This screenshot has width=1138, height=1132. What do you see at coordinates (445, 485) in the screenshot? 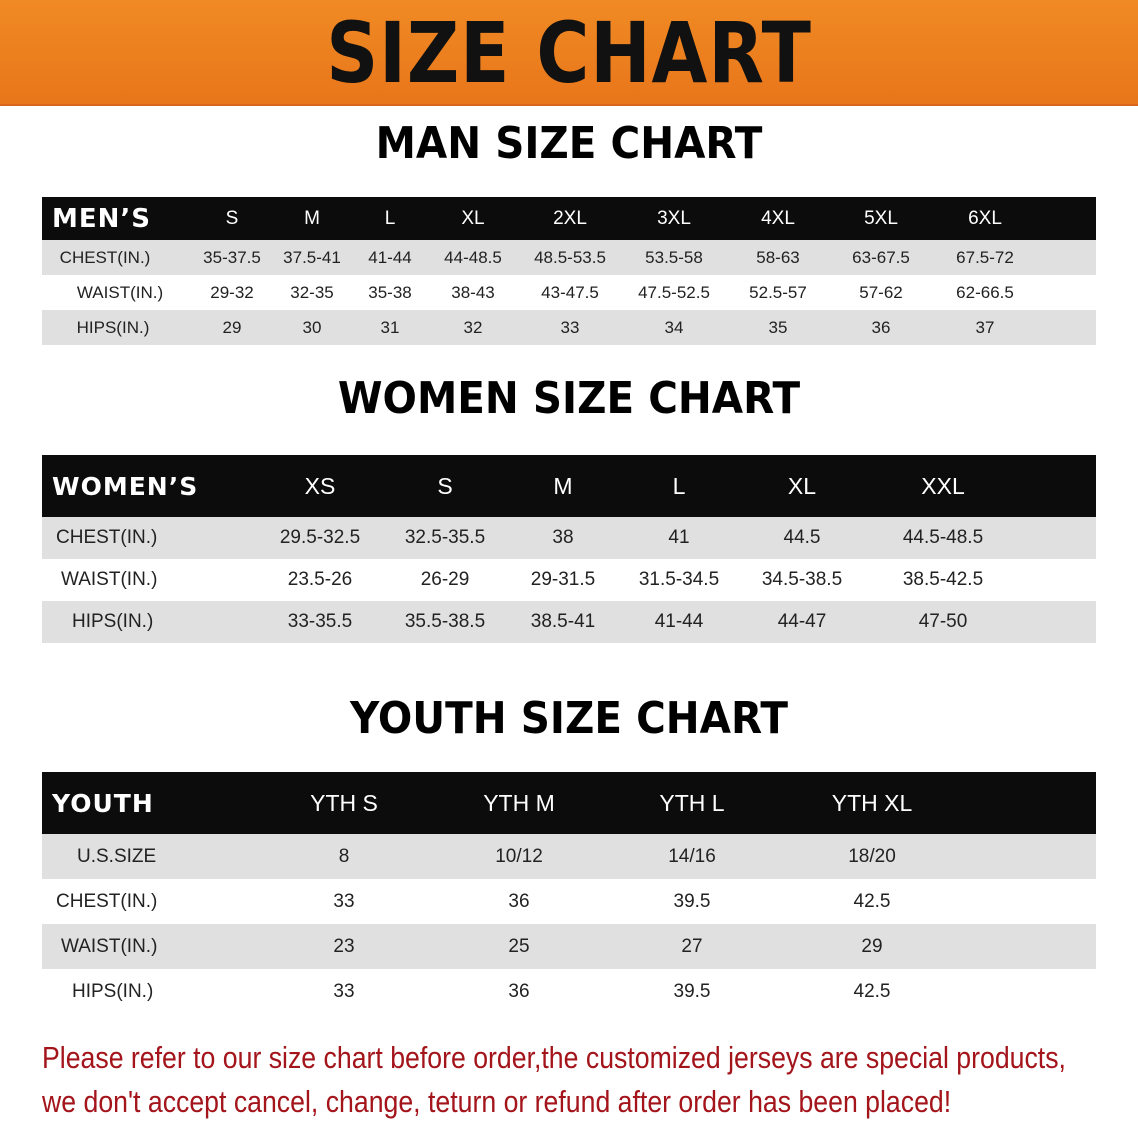
I see `size-header-s: S` at bounding box center [445, 485].